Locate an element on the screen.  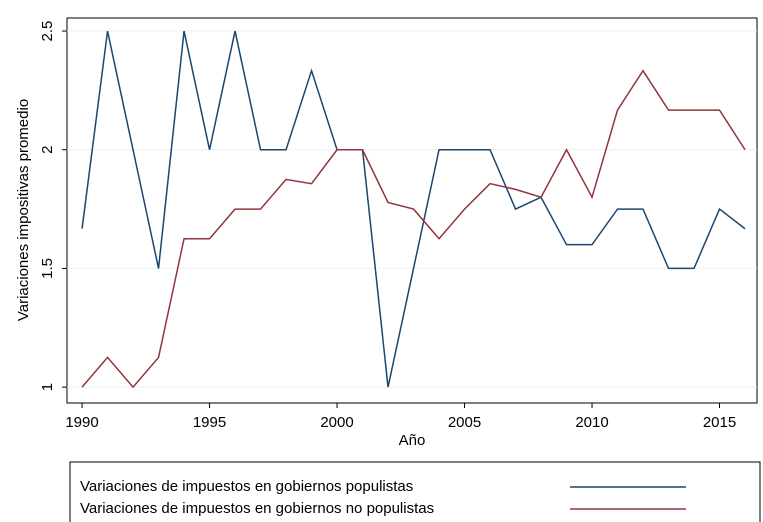
x-tick-label: 2010 is located at coordinates (591, 422).